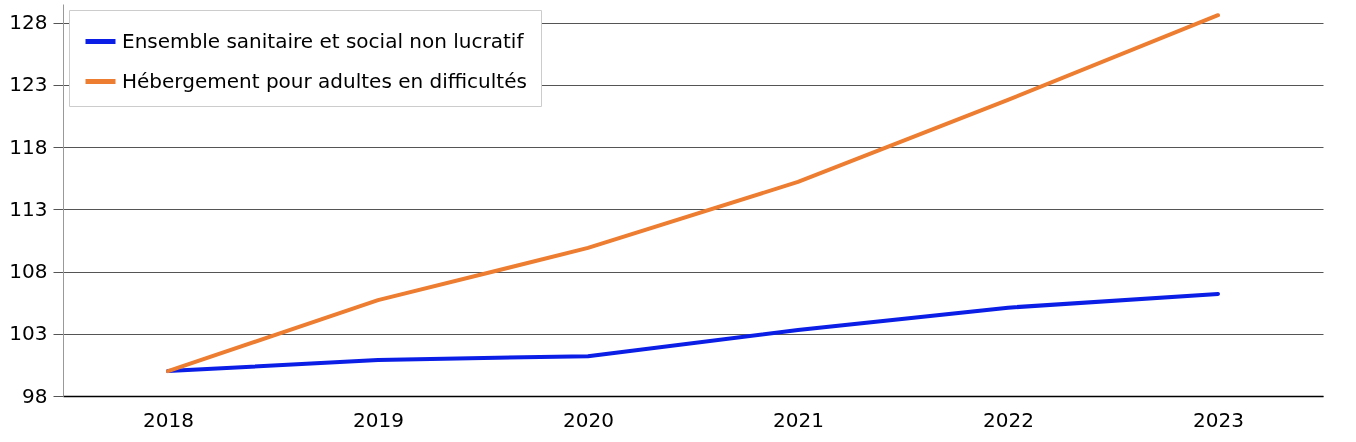 The image size is (1356, 442). Describe the element at coordinates (35, 395) in the screenshot. I see `y-tick-label: 98` at that location.